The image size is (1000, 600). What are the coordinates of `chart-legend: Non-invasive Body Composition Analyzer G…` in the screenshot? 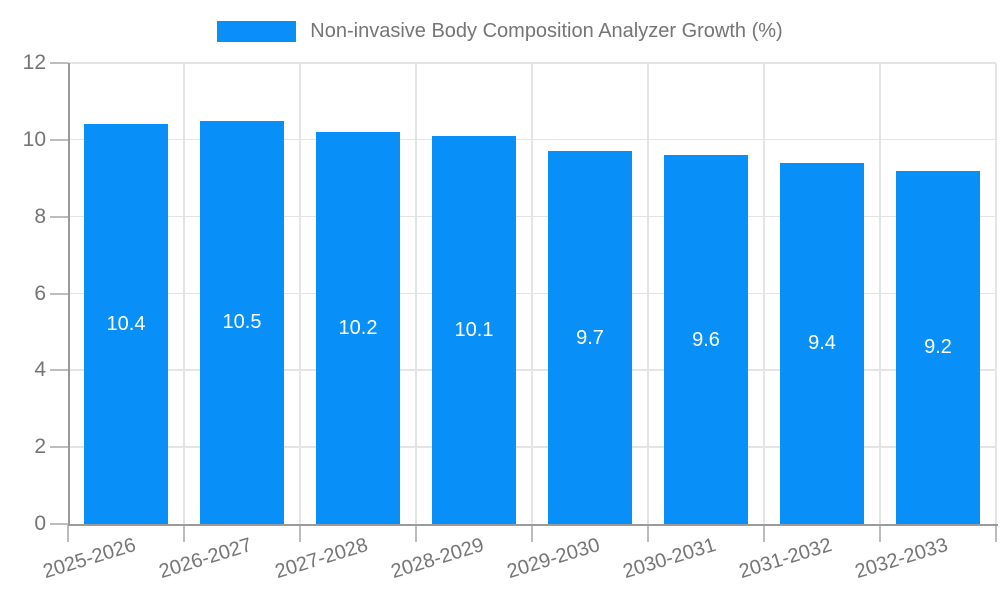 It's located at (500, 31).